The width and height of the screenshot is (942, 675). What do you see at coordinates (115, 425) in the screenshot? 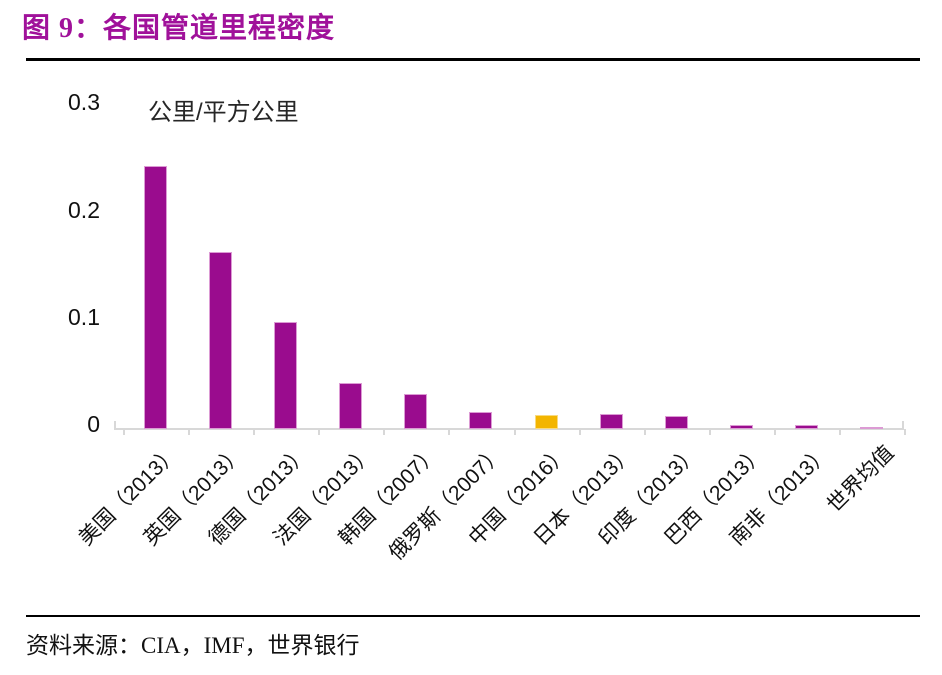
I see `x-axis-left-end-tick` at bounding box center [115, 425].